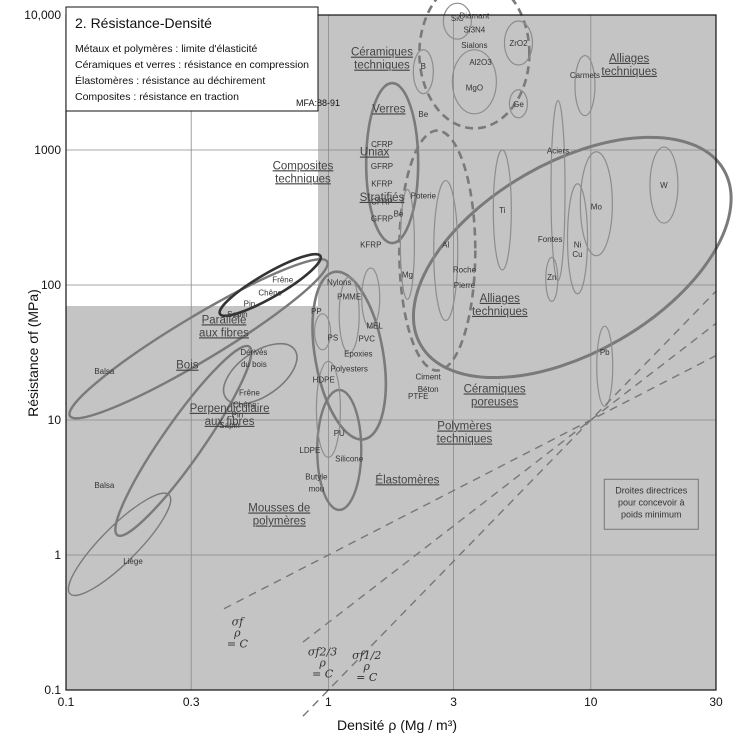 The width and height of the screenshot is (742, 748). I want to click on x-tick-label: 30, so click(716, 702).